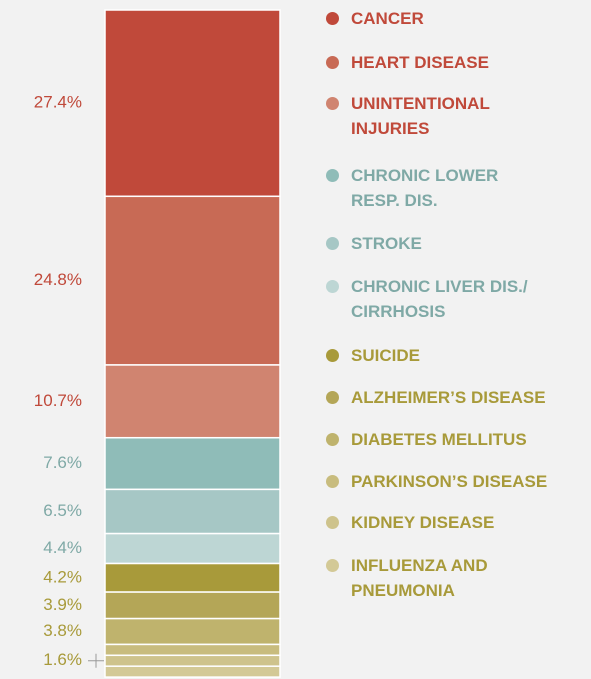  What do you see at coordinates (62, 630) in the screenshot?
I see `value-label: 3.8%` at bounding box center [62, 630].